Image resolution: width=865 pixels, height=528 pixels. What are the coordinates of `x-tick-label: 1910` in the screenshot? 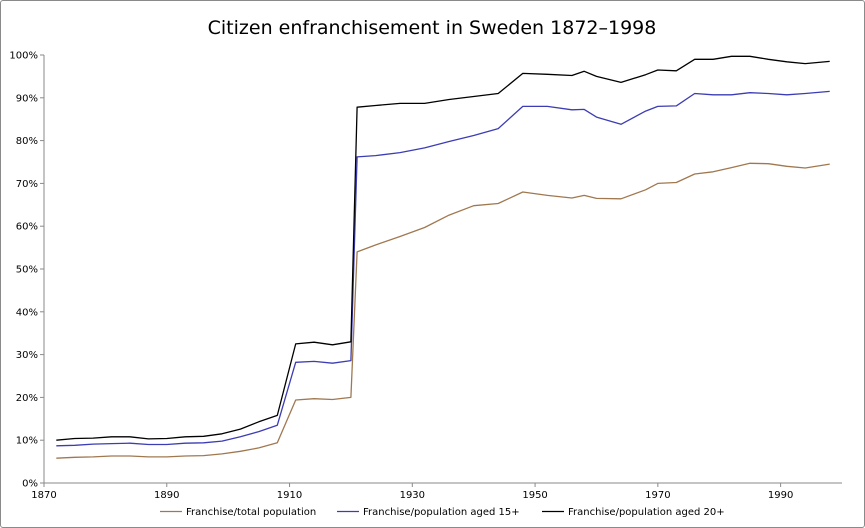 It's located at (289, 495).